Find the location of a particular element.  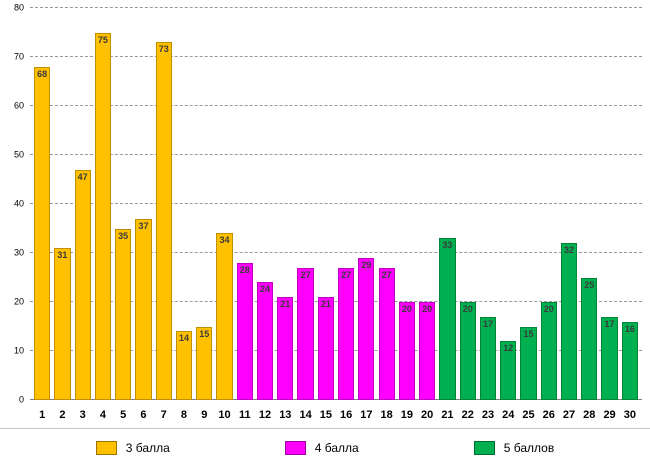

bar-11: 28 is located at coordinates (244, 331).